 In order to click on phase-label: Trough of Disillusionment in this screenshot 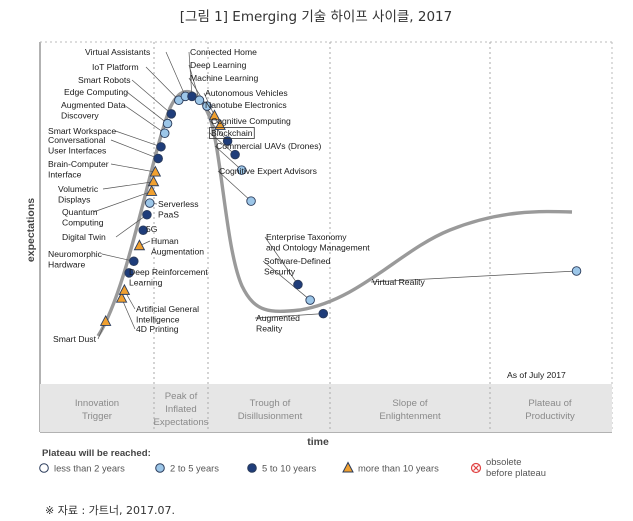, I will do `click(270, 410)`.